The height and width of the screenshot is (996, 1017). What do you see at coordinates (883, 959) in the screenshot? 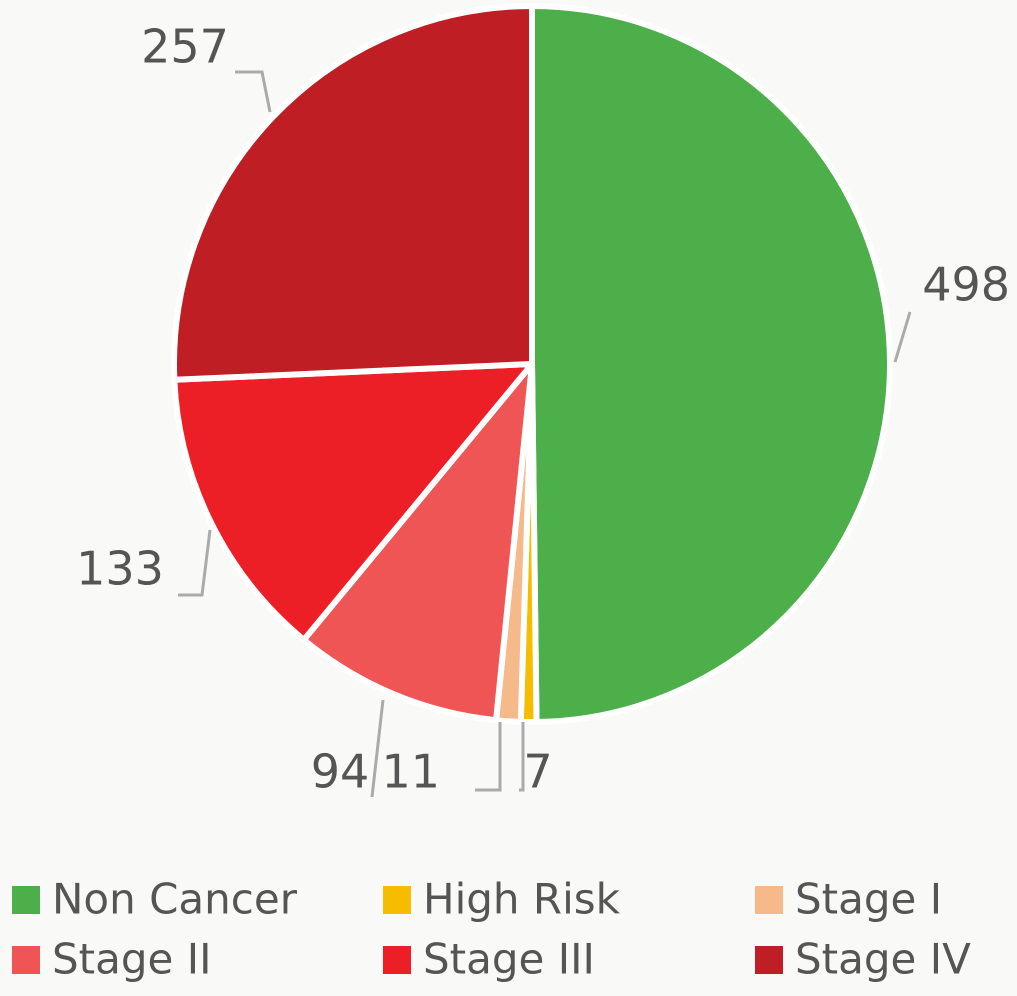
I see `legend-label: Stage IV` at bounding box center [883, 959].